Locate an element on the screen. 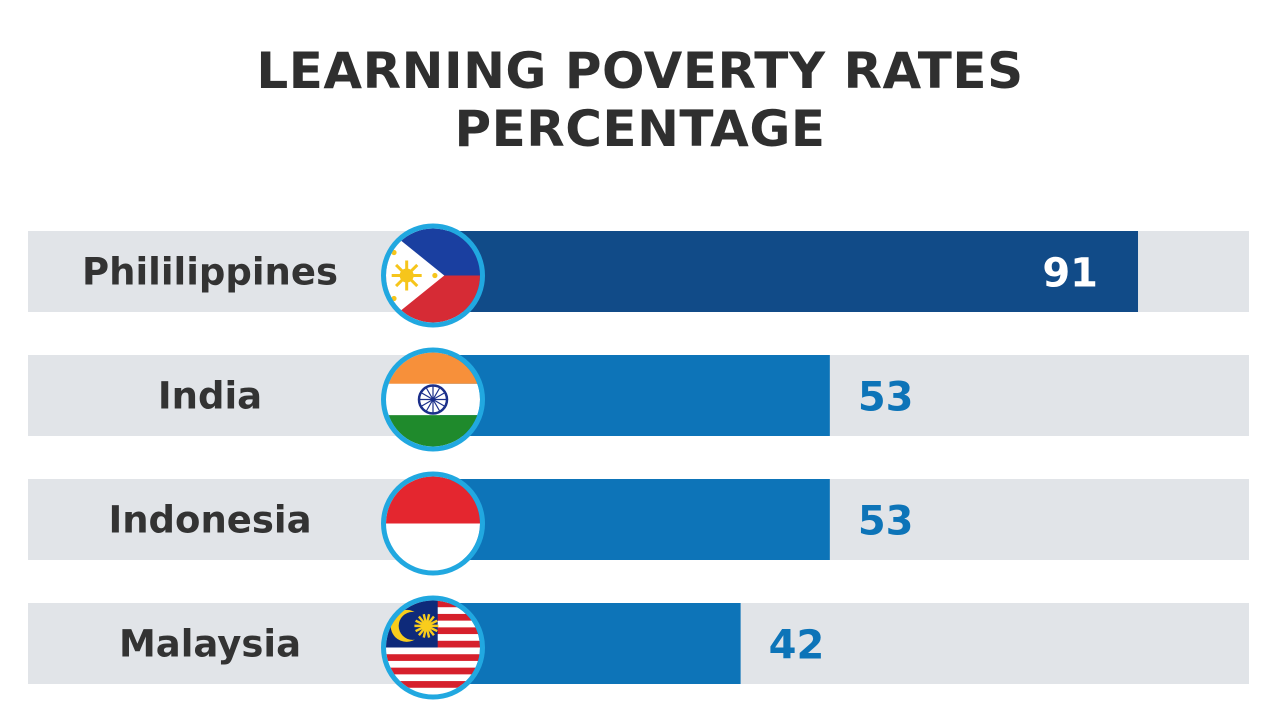  indonesia-flag is located at coordinates (433, 523).